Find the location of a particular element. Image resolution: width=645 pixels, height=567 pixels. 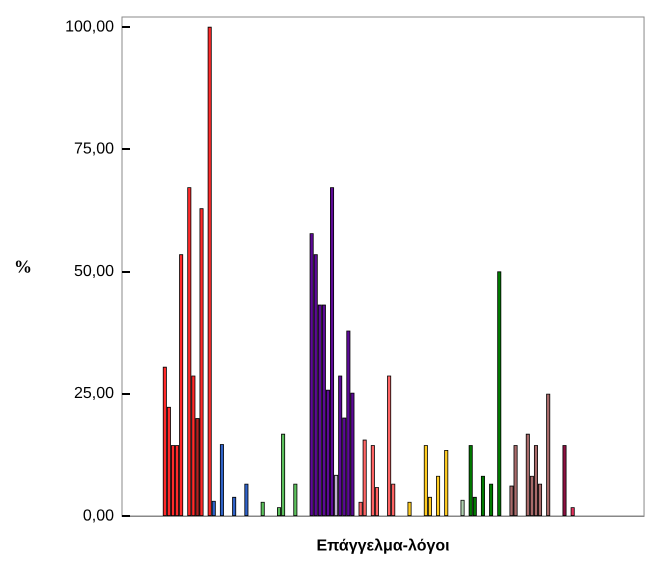

y-tick-label: 75,00 is located at coordinates (94, 149).